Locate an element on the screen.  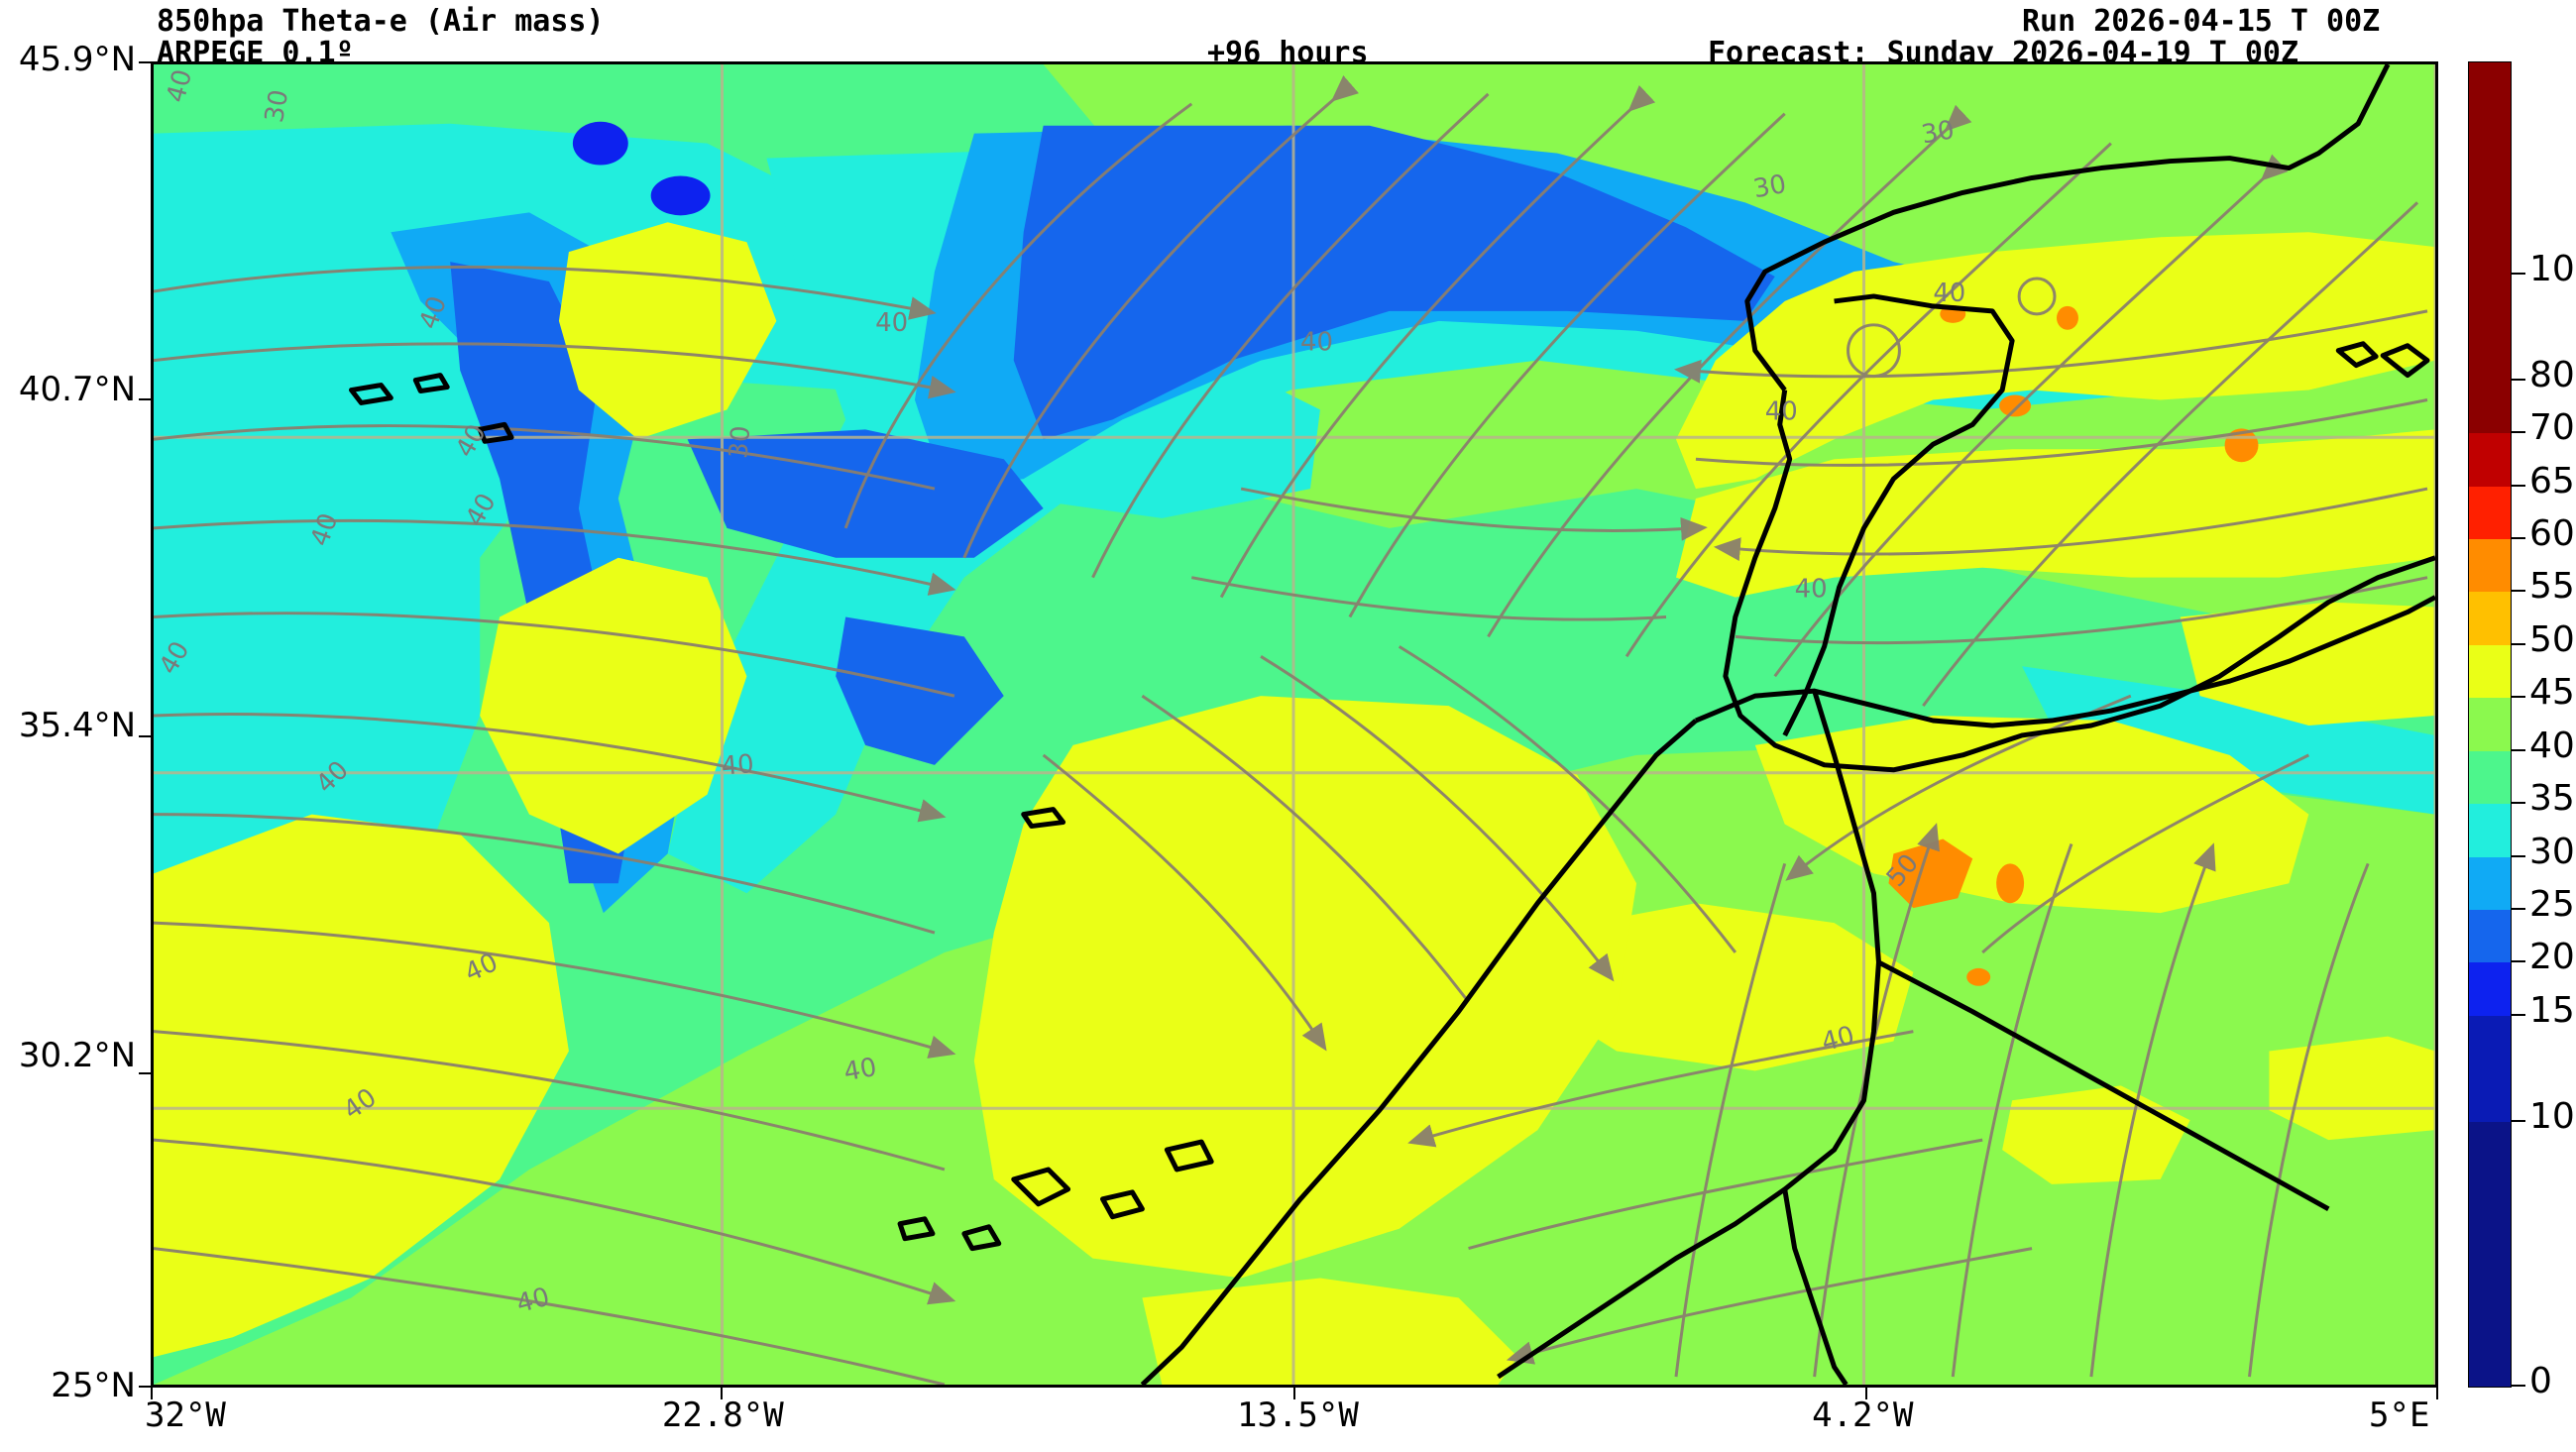
run-time-label: Run 2026-04-15 T 00Z is located at coordinates (2201, 21).